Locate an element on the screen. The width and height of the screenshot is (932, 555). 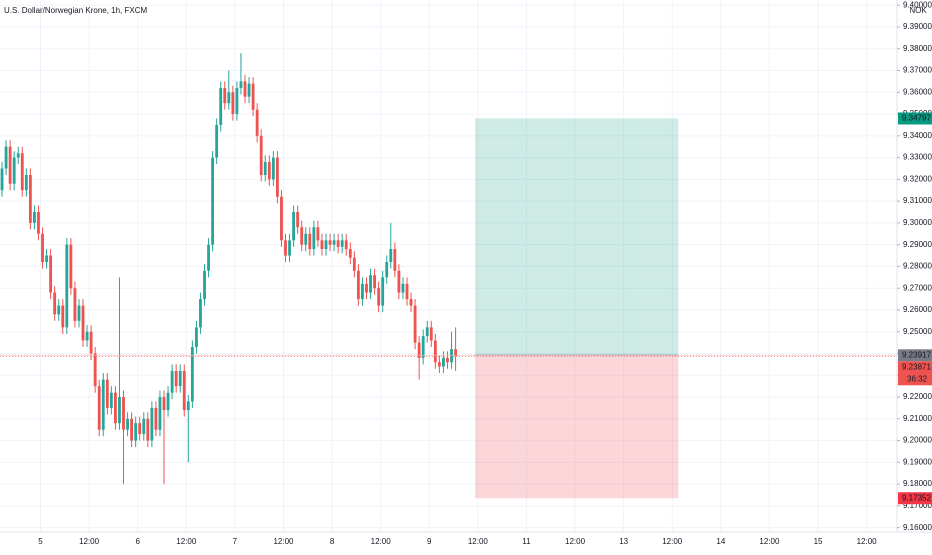
entry-label: 9.23917 is located at coordinates (916, 354).